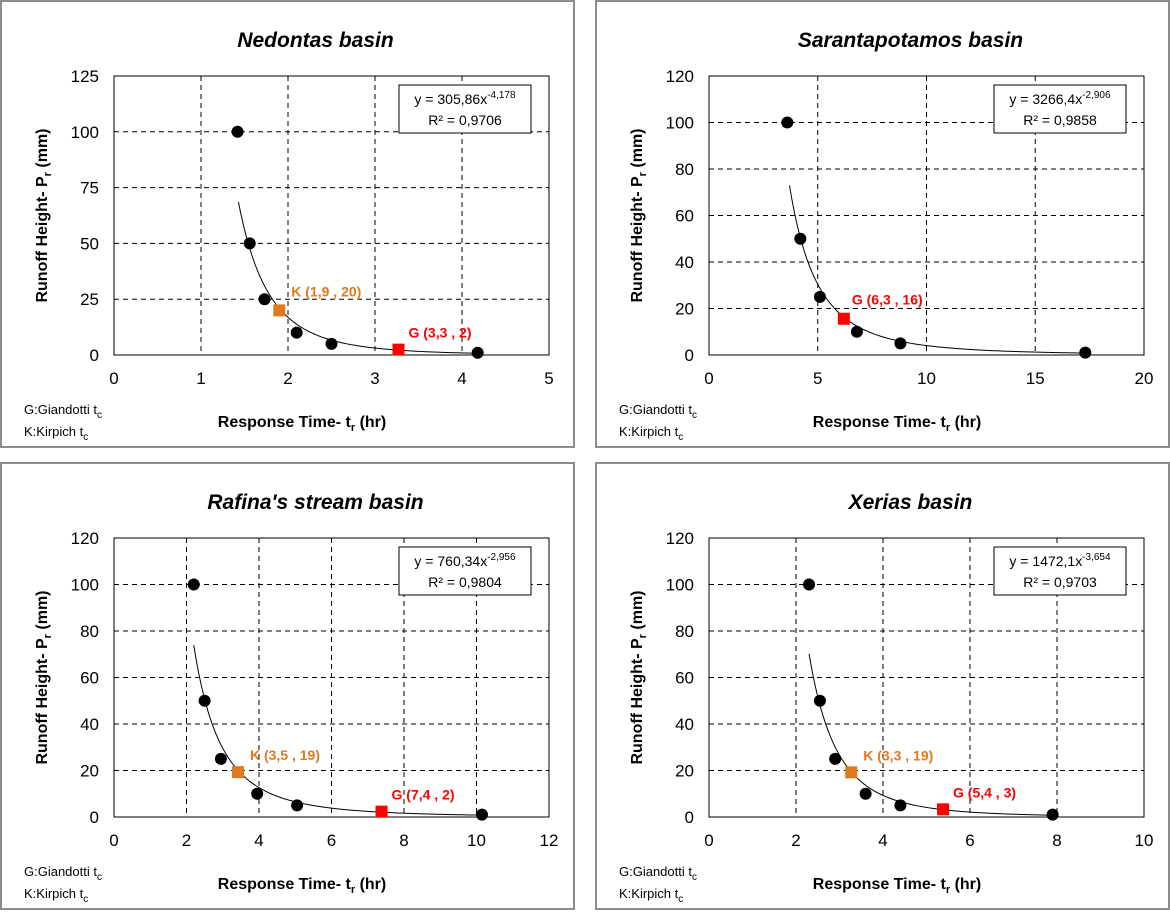 The height and width of the screenshot is (912, 1170). What do you see at coordinates (315, 40) in the screenshot?
I see `chart-title: Nedontas basin` at bounding box center [315, 40].